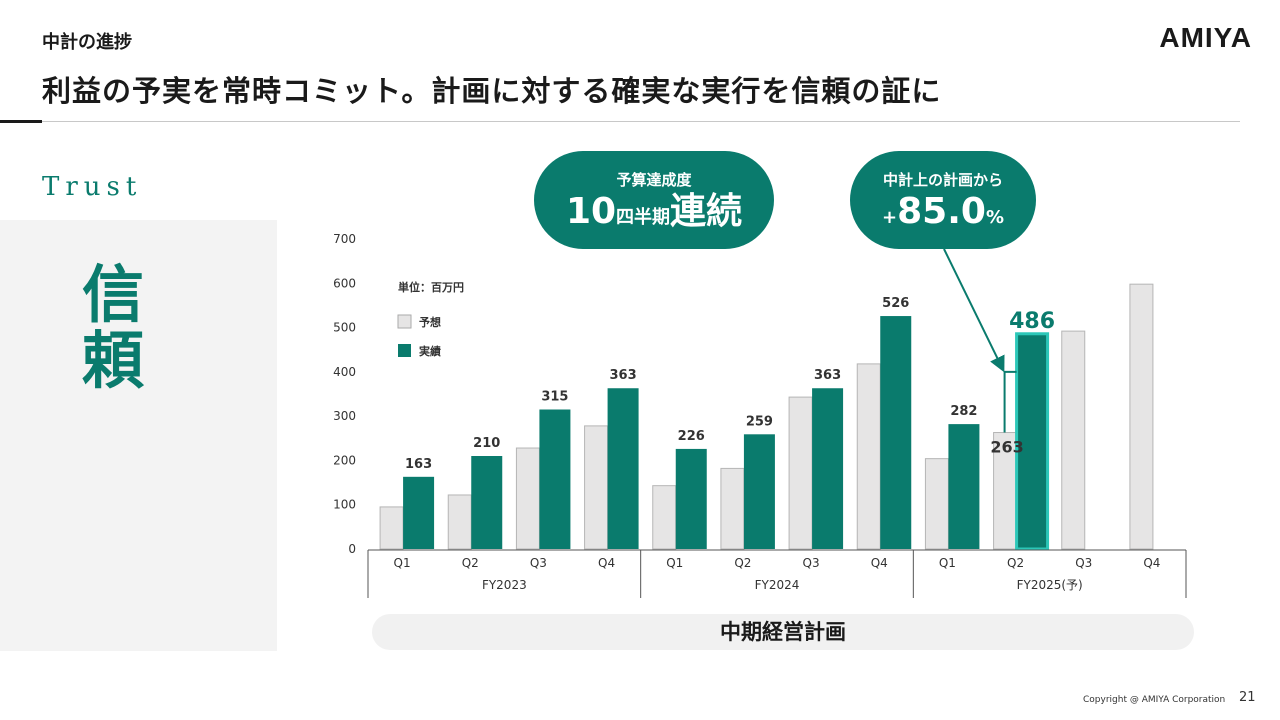 This screenshot has height=720, width=1280. What do you see at coordinates (974, 310) in the screenshot?
I see `callout-arrow` at bounding box center [974, 310].